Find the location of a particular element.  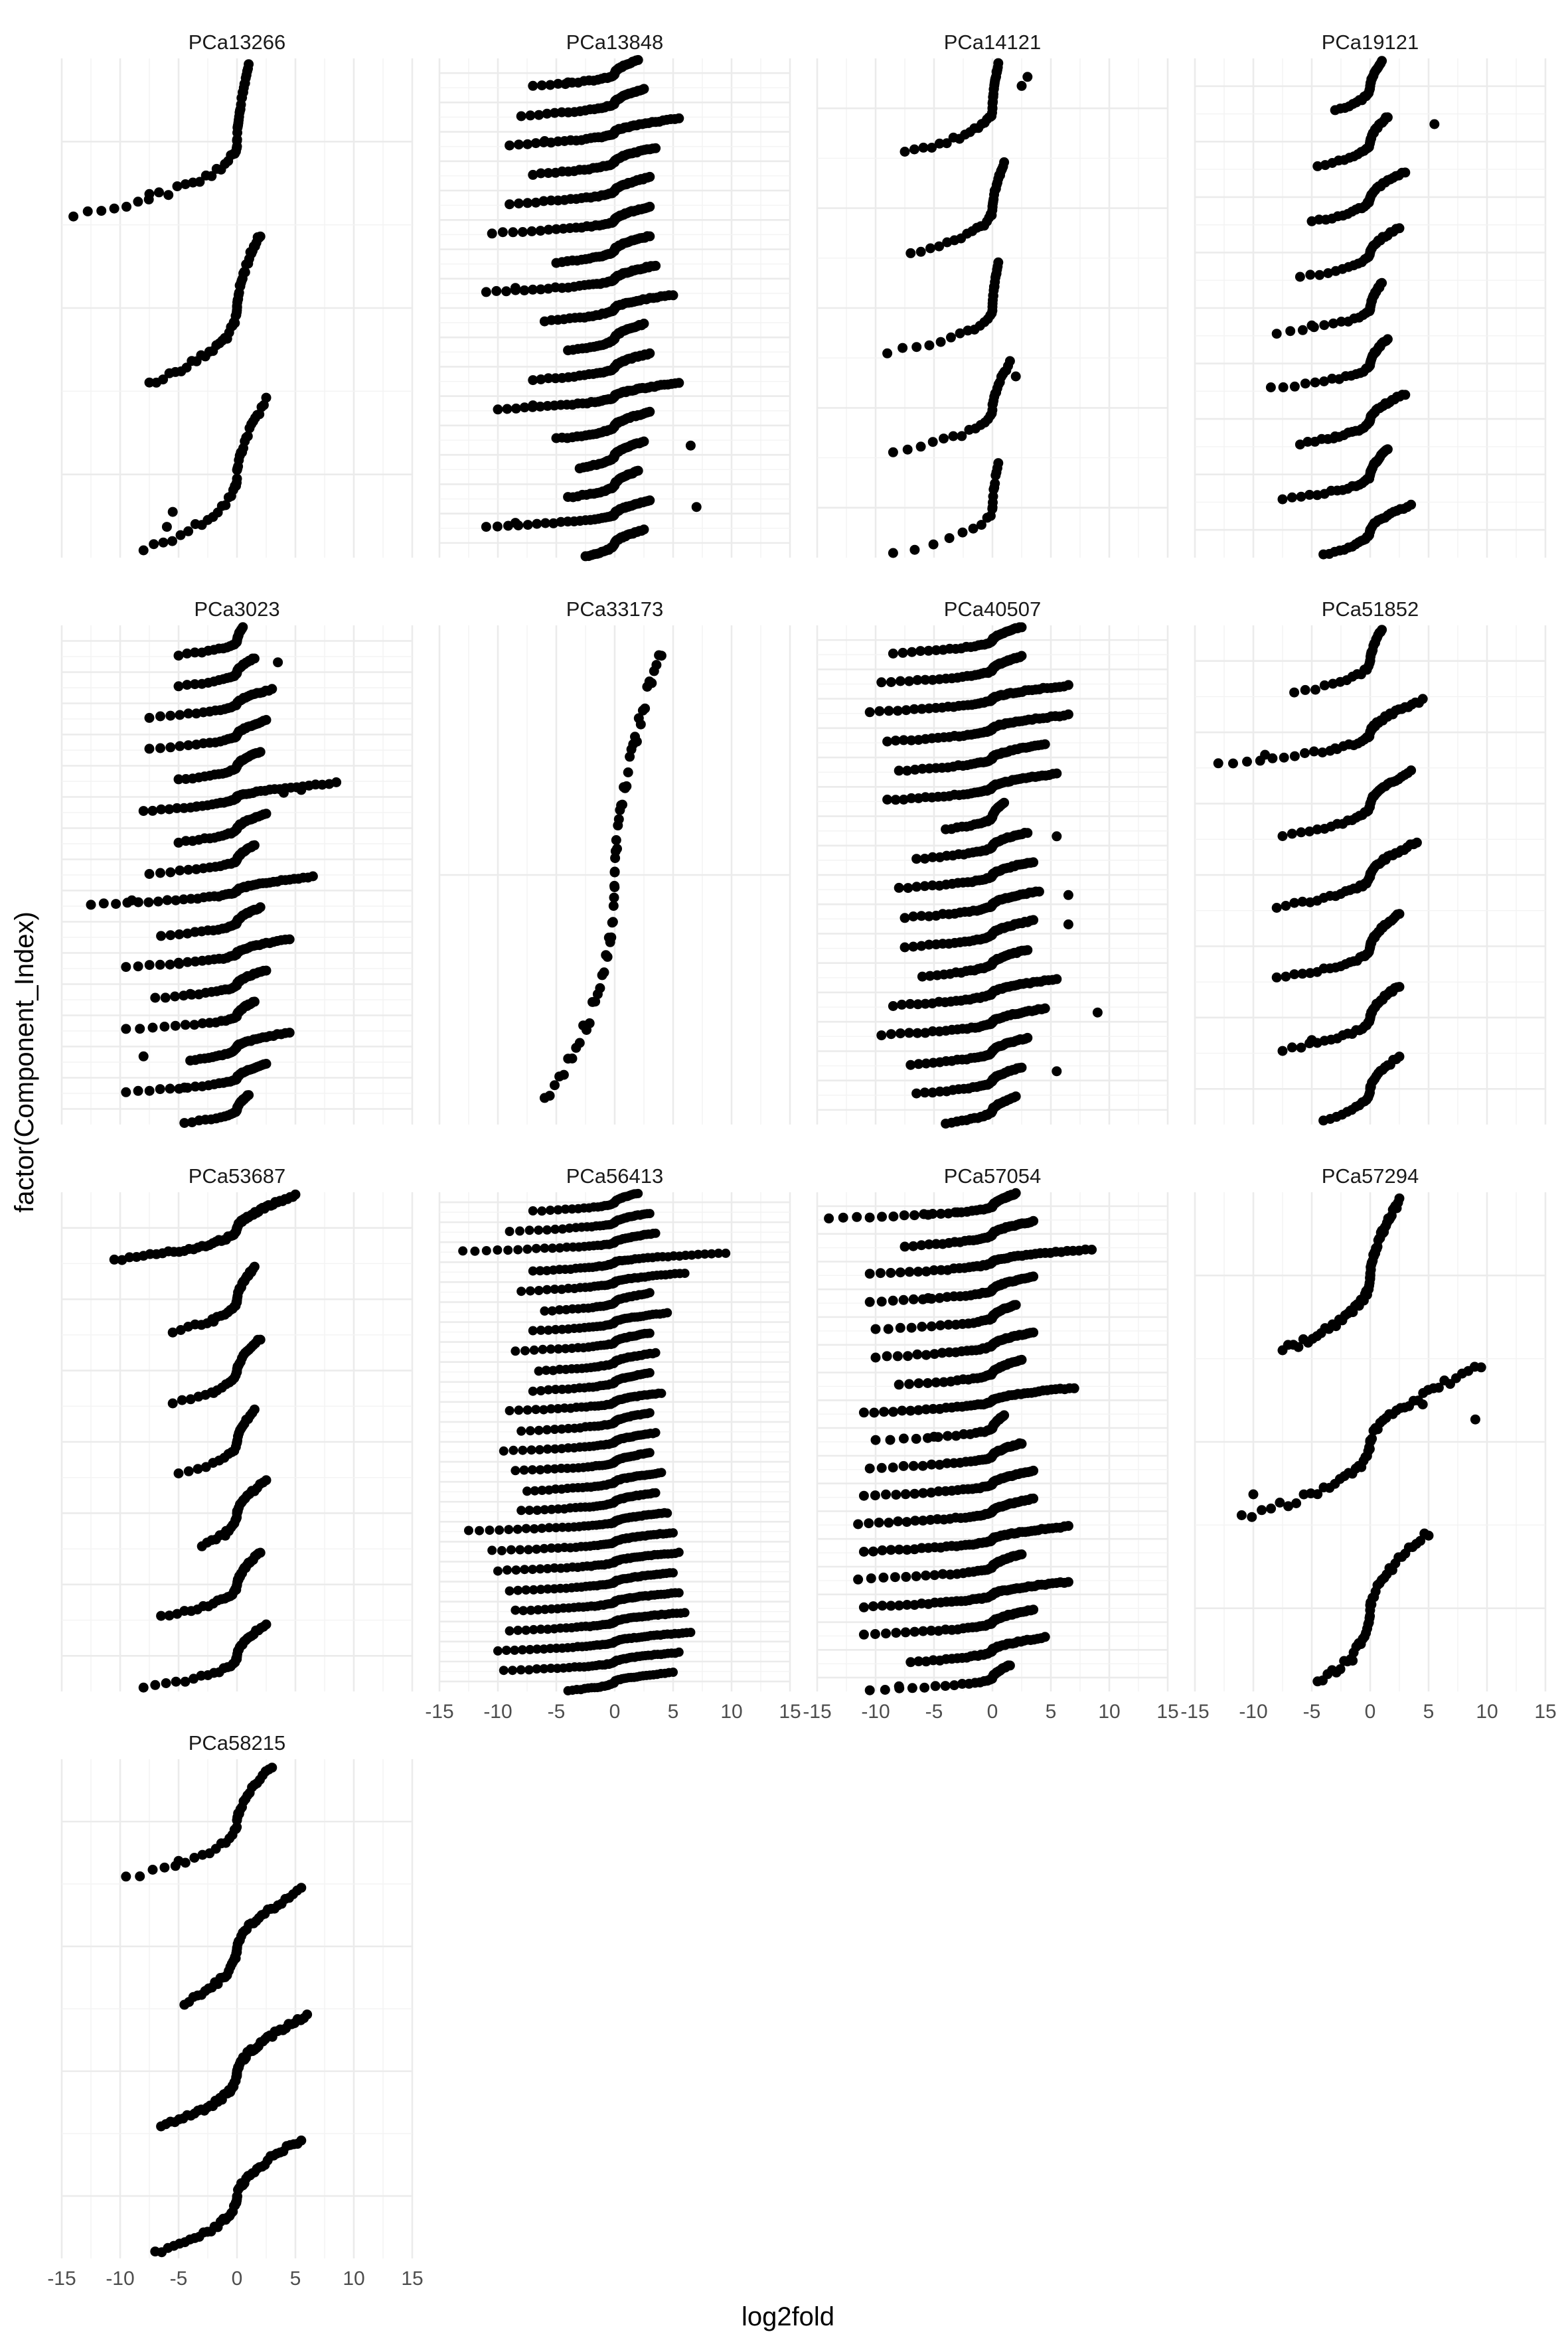

facet-strip-label: PCa13848 is located at coordinates (615, 42).